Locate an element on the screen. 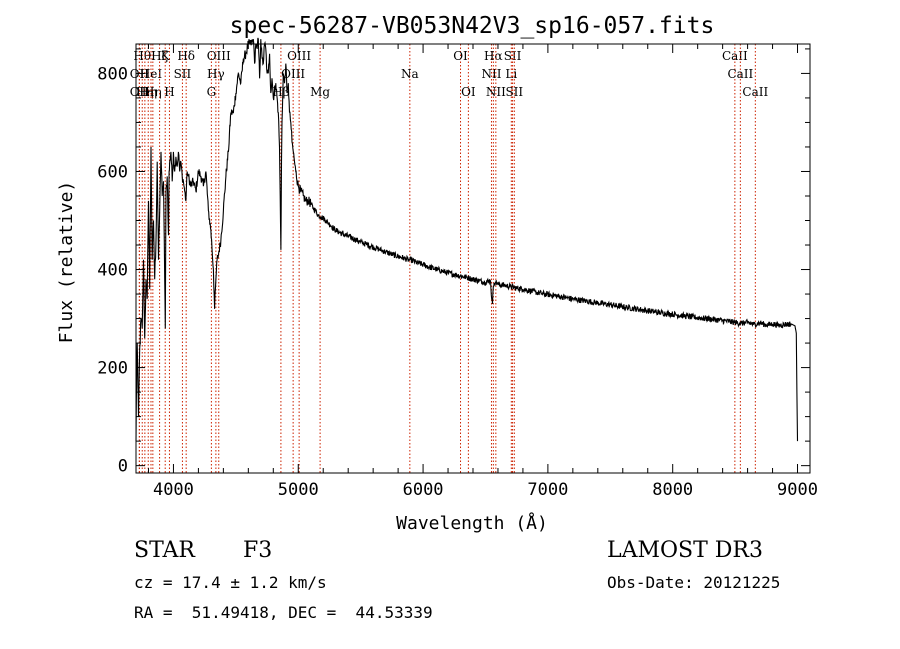  marker-label: Hζ is located at coordinates (159, 56).